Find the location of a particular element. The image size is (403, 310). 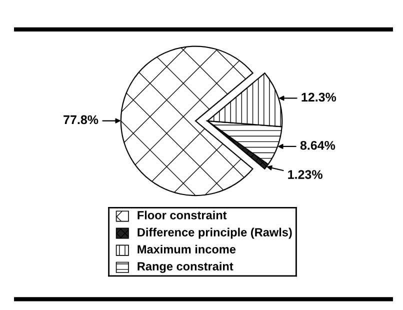

data-label: 77.8% is located at coordinates (81, 119).